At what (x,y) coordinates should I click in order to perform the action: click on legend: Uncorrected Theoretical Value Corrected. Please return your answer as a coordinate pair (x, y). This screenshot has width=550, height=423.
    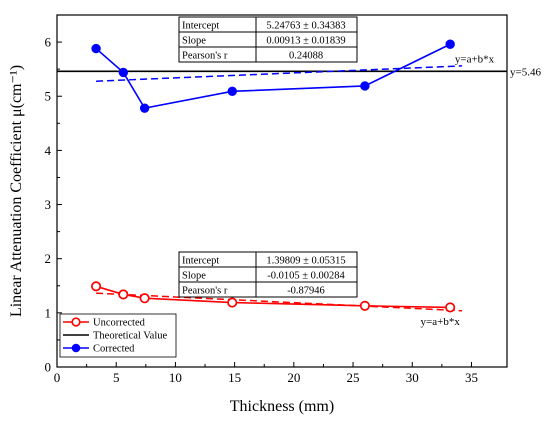
    Looking at the image, I should click on (118, 335).